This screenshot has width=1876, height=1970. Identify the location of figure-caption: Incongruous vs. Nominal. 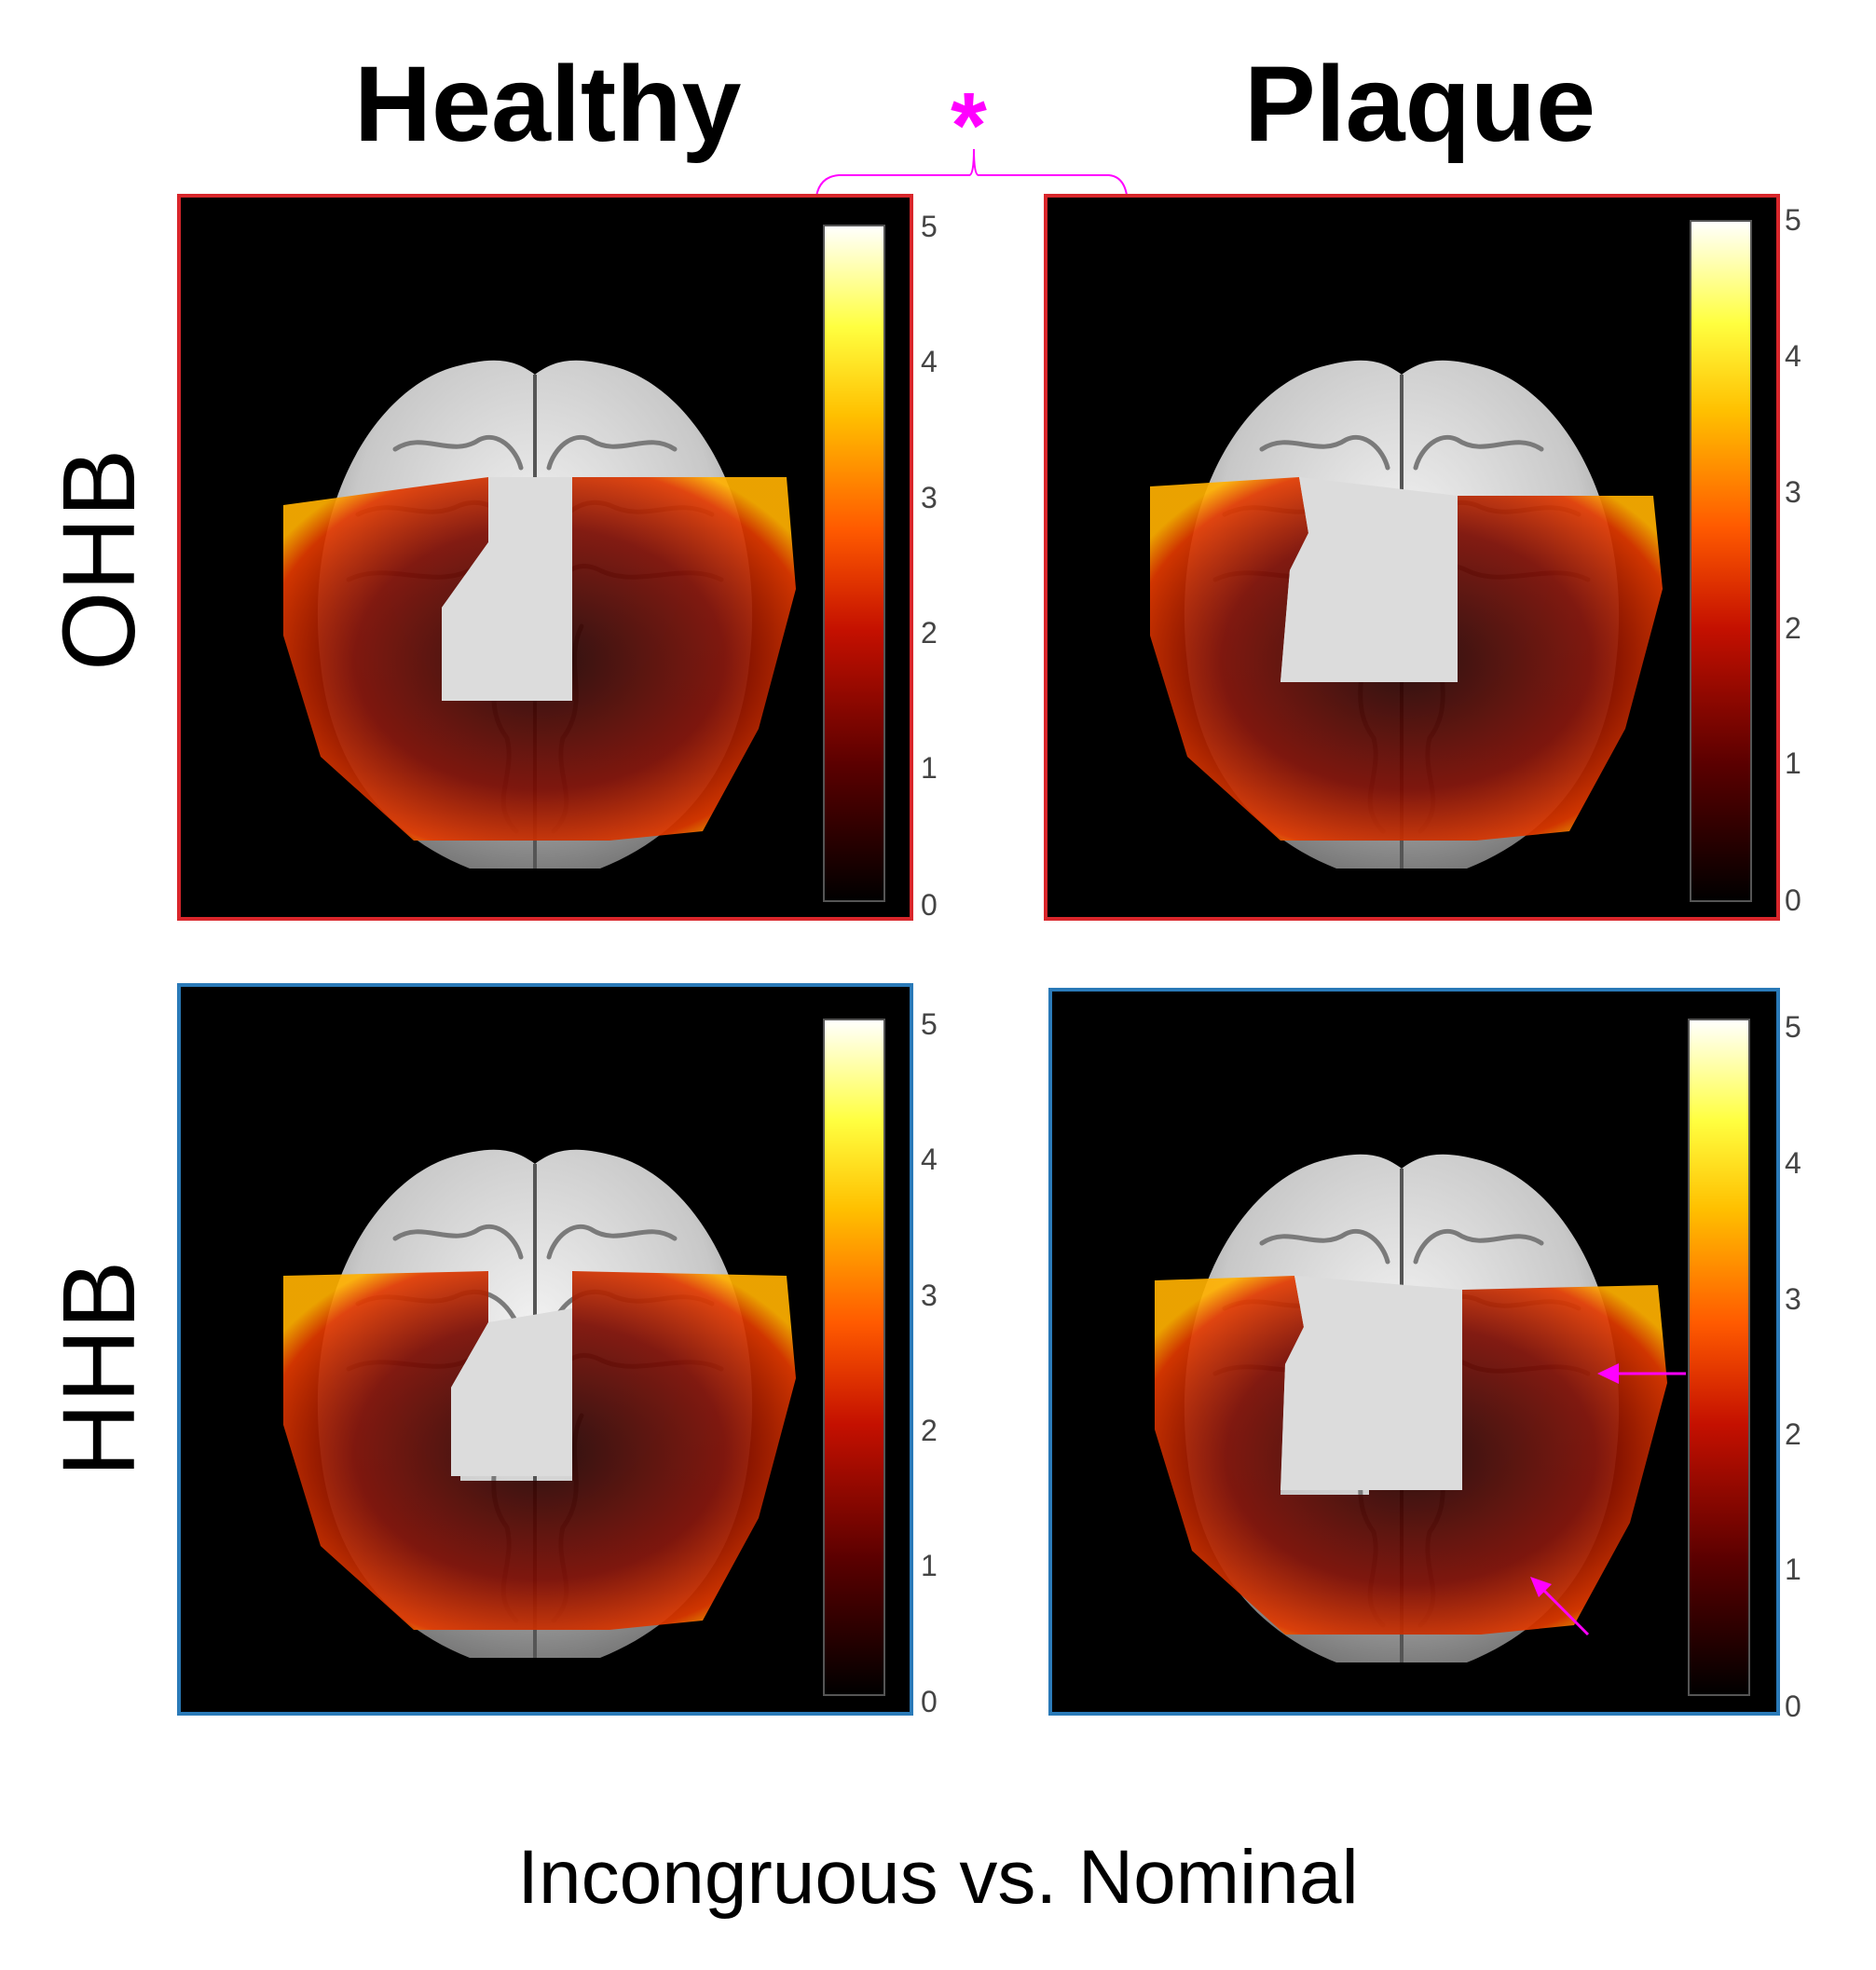
(938, 1877).